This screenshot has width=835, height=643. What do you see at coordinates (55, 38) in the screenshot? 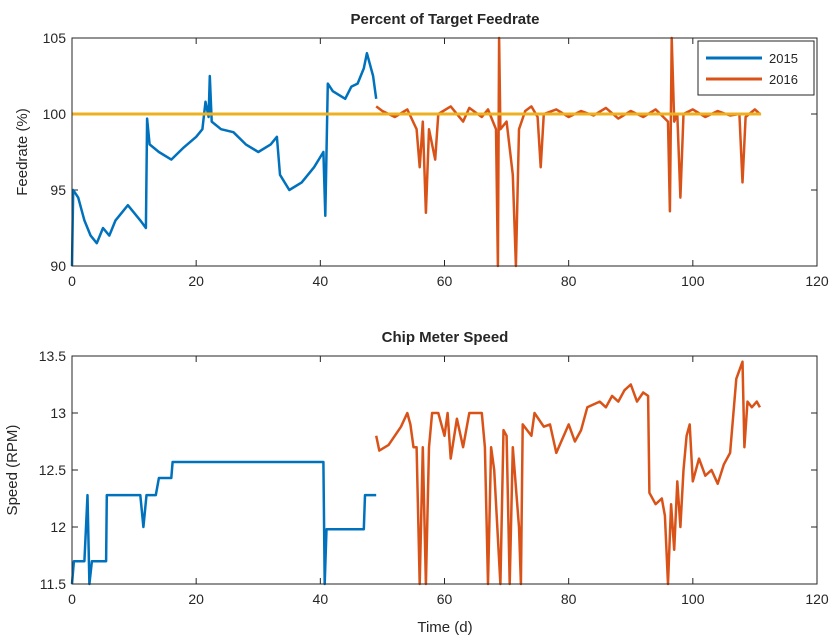
I see `feedrate-y-tick-label: 105` at bounding box center [55, 38].